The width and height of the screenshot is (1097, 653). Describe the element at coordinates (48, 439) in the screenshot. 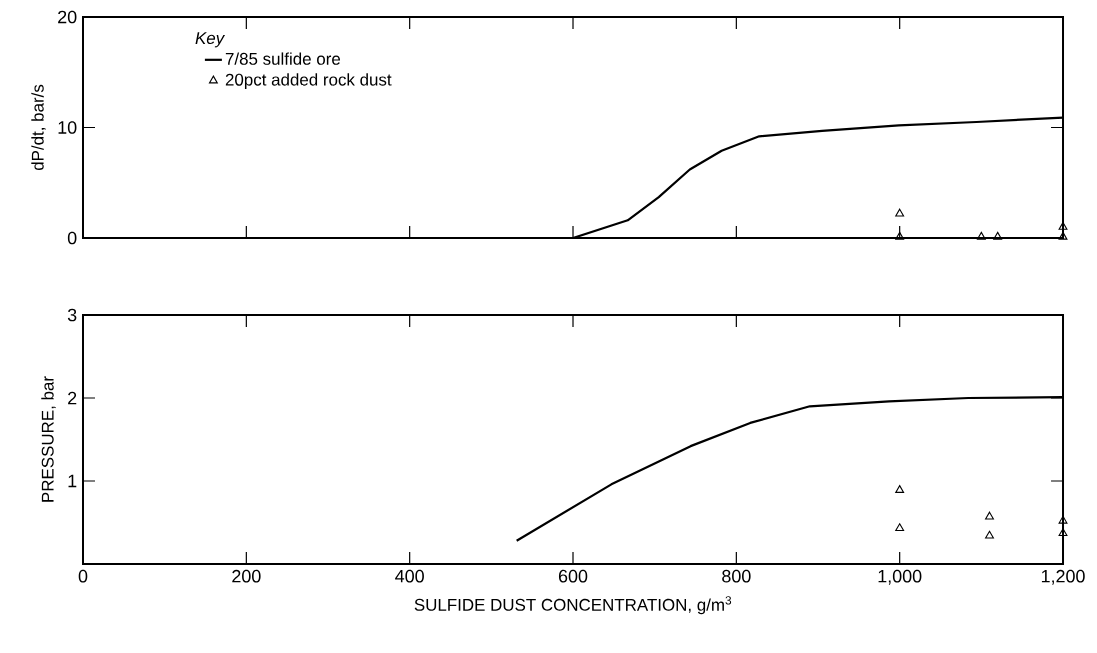

I see `y-axis-title: PRESSURE, bar` at that location.